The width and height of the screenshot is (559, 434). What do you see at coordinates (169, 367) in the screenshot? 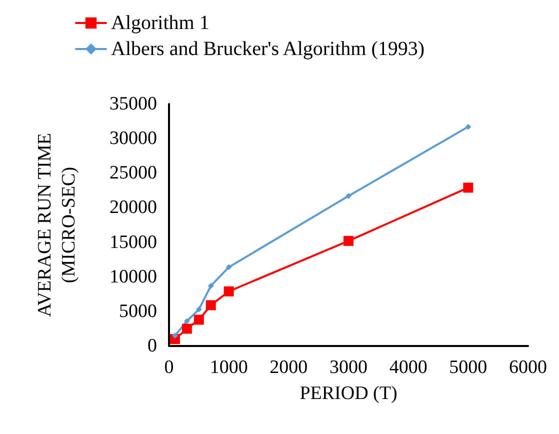
I see `x-tick-label: 0` at bounding box center [169, 367].